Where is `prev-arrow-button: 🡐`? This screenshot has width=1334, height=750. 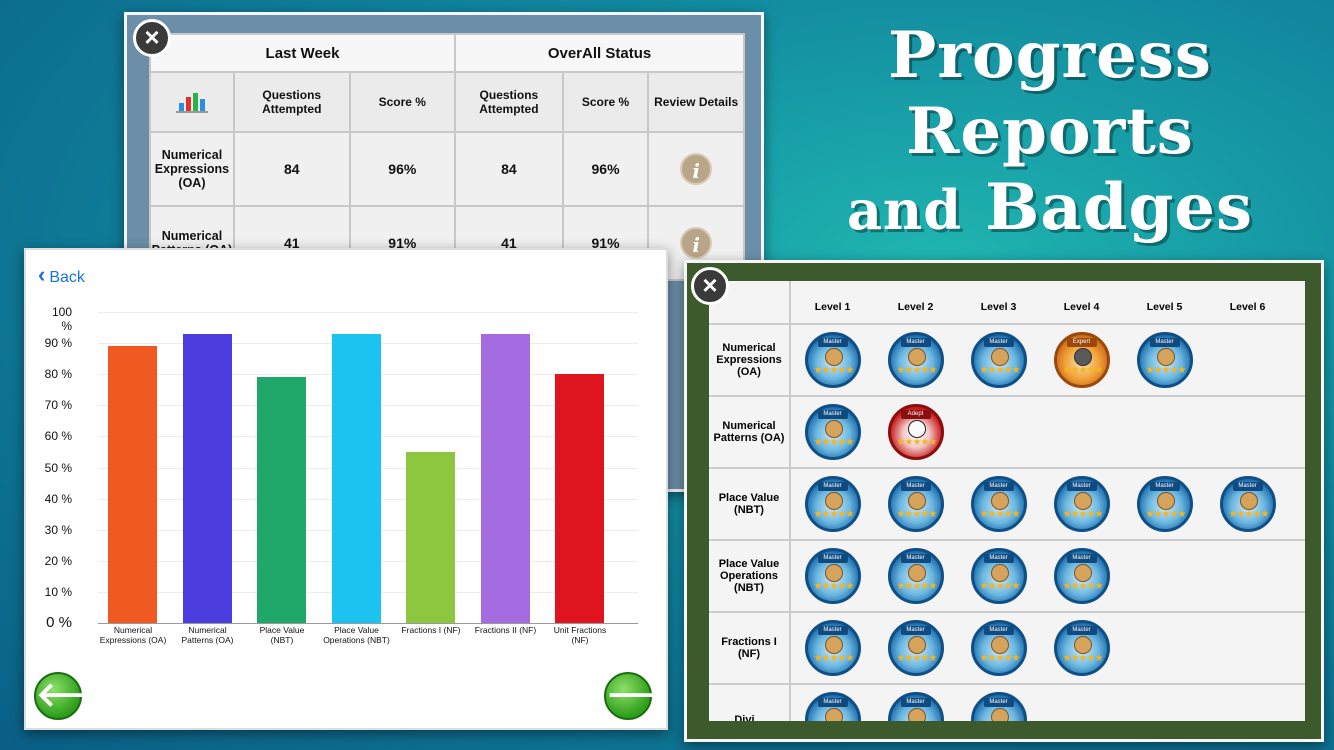 prev-arrow-button: 🡐 is located at coordinates (80, 696).